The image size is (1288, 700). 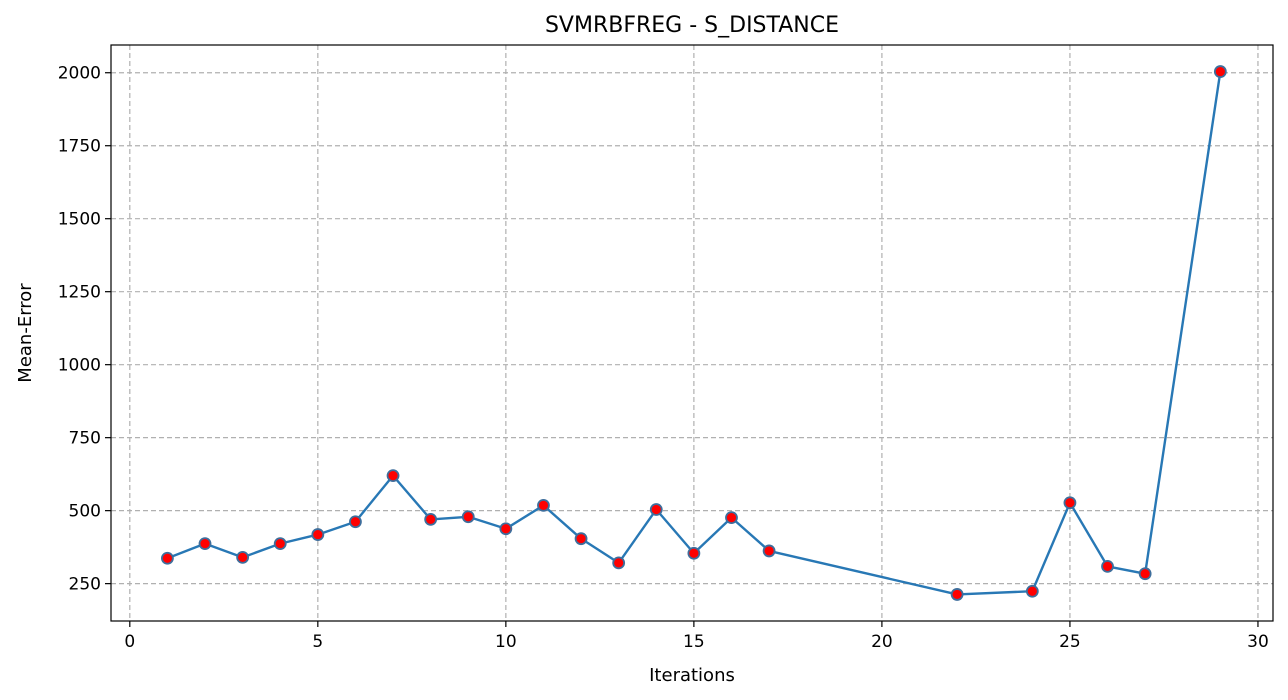 I want to click on x-axis-label: Iterations, so click(x=692, y=675).